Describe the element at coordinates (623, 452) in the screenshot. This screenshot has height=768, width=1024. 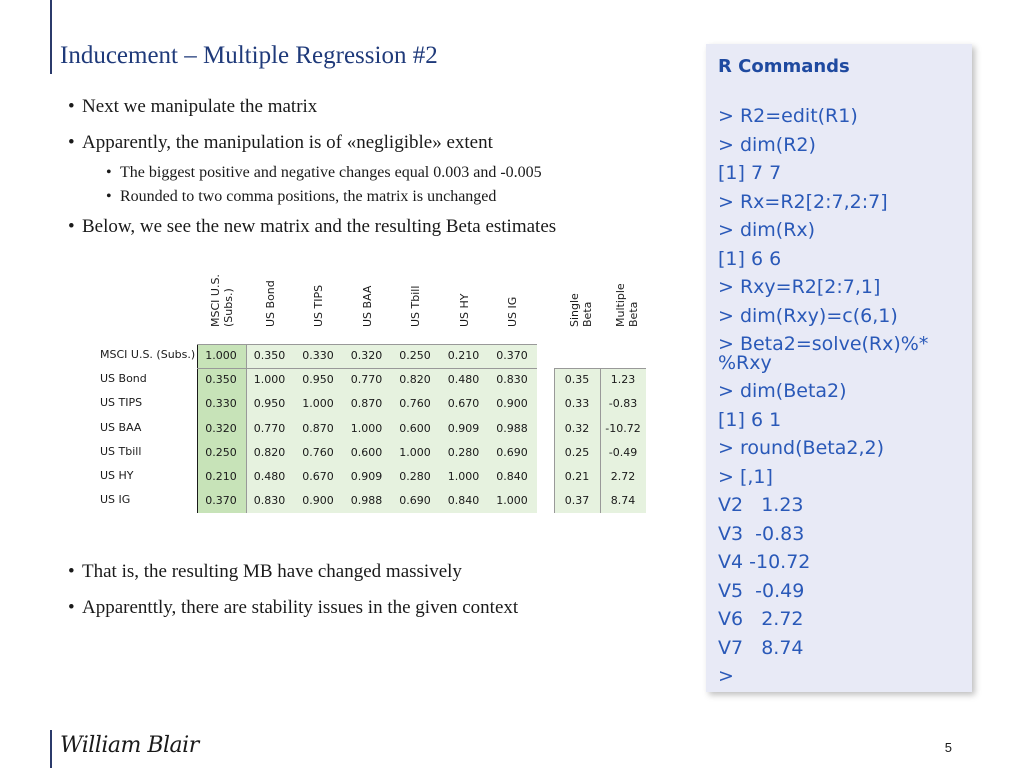
I see `multiple-beta-cell: -0.49` at that location.